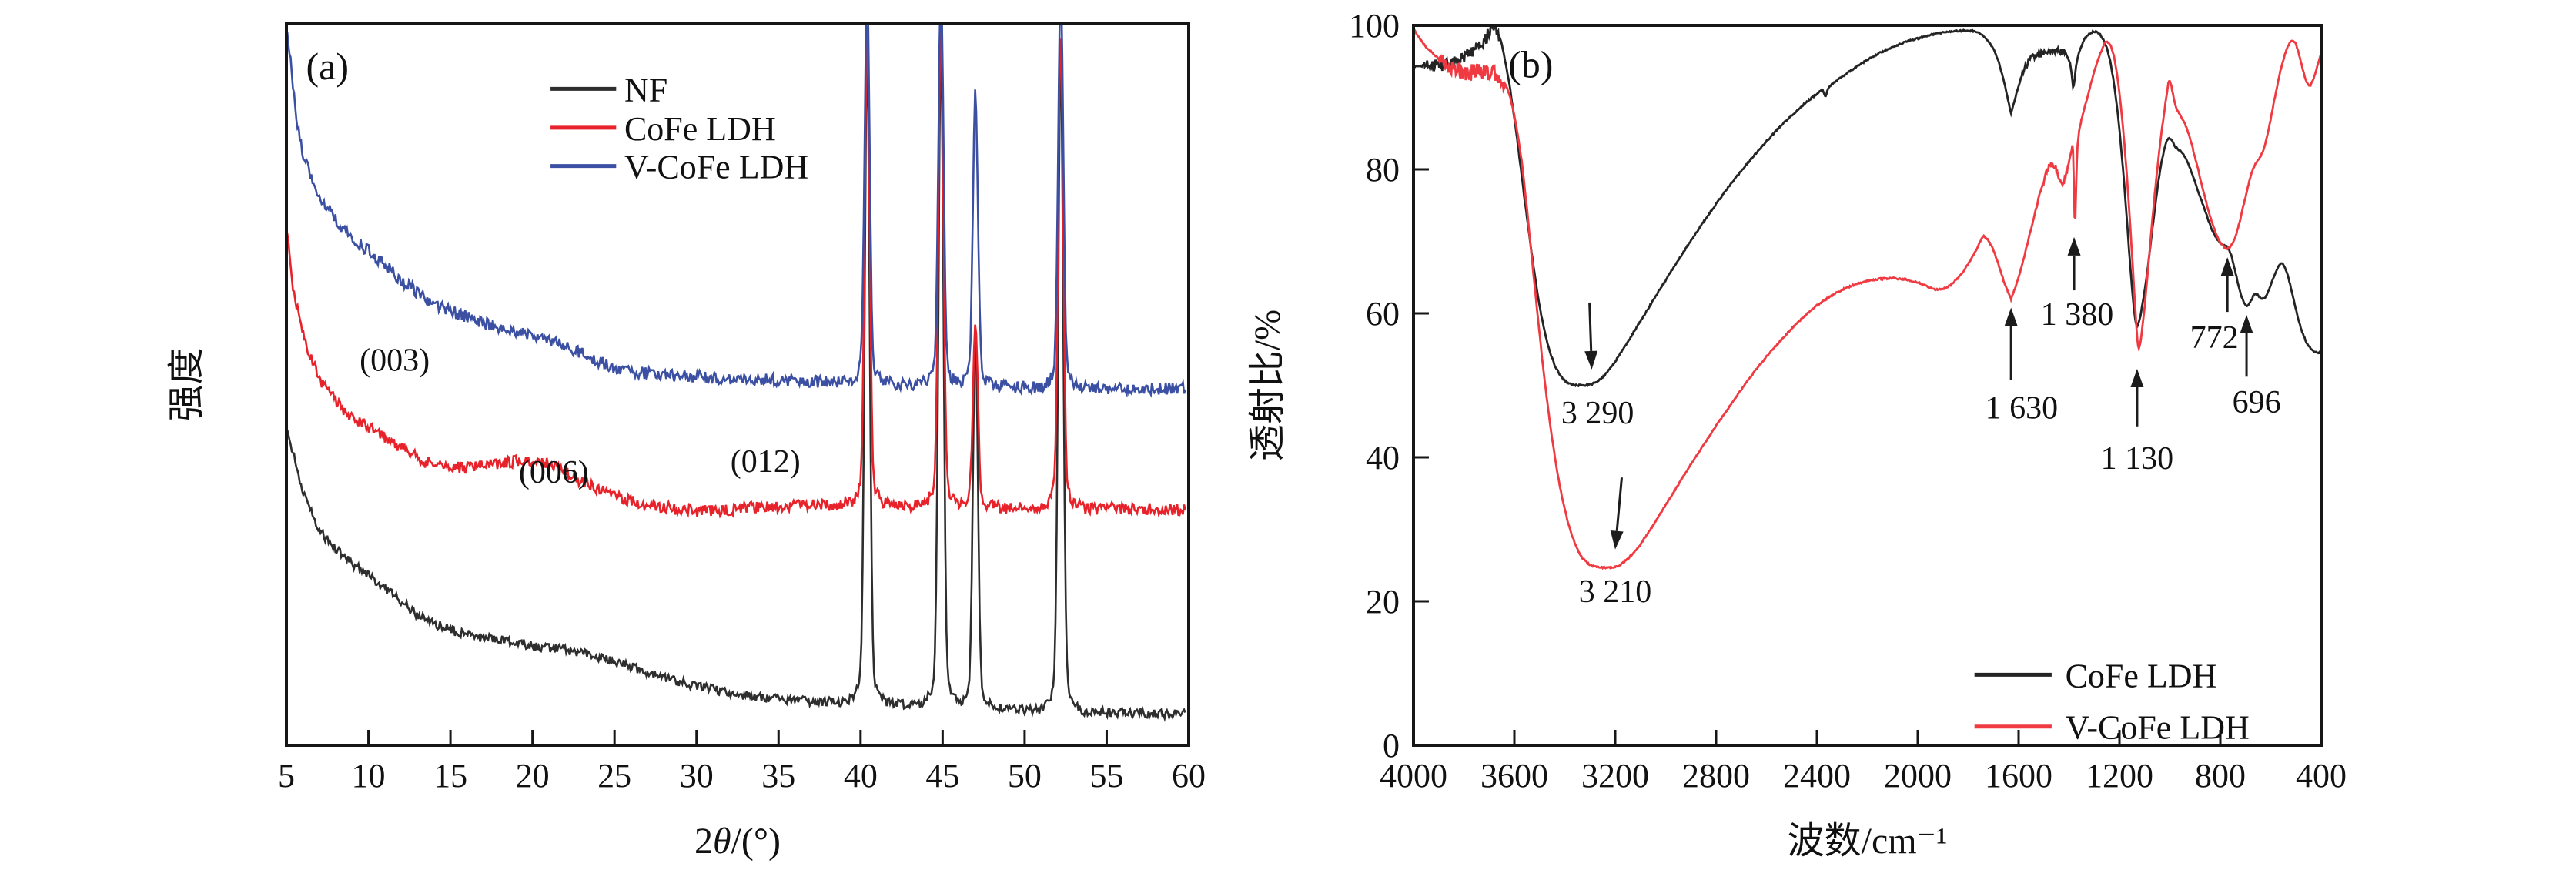  I want to click on ftir-y-tick-label: 40, so click(1383, 458).